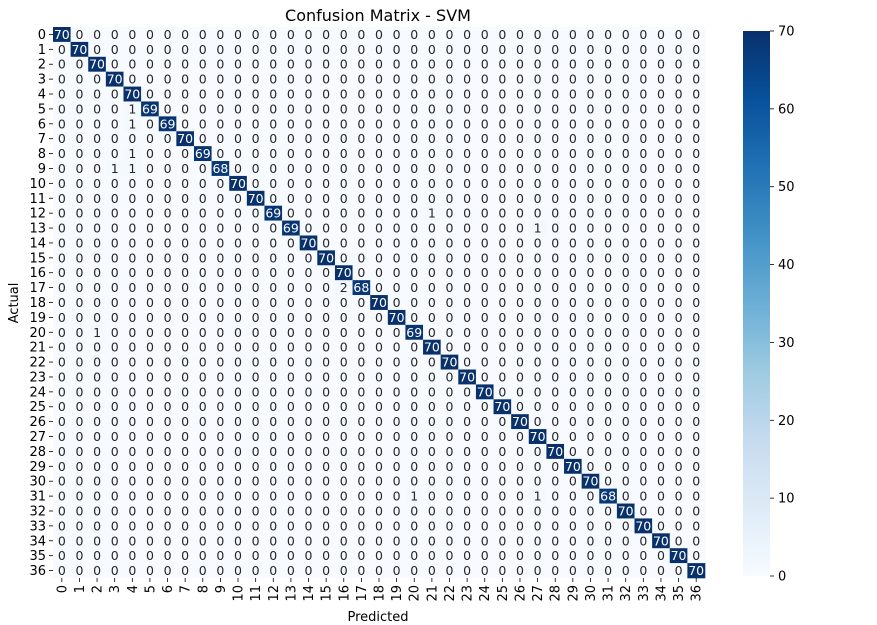  I want to click on y-tick-label: 31, so click(37, 497).